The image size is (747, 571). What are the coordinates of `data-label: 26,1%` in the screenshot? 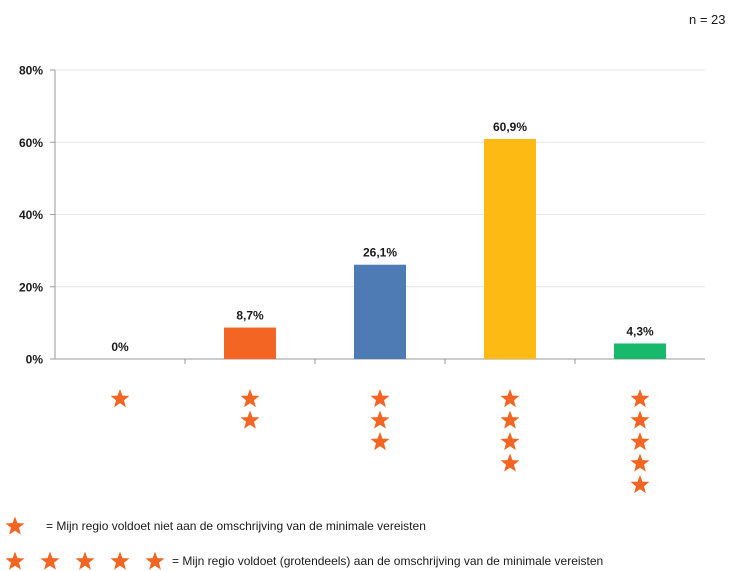 It's located at (380, 253).